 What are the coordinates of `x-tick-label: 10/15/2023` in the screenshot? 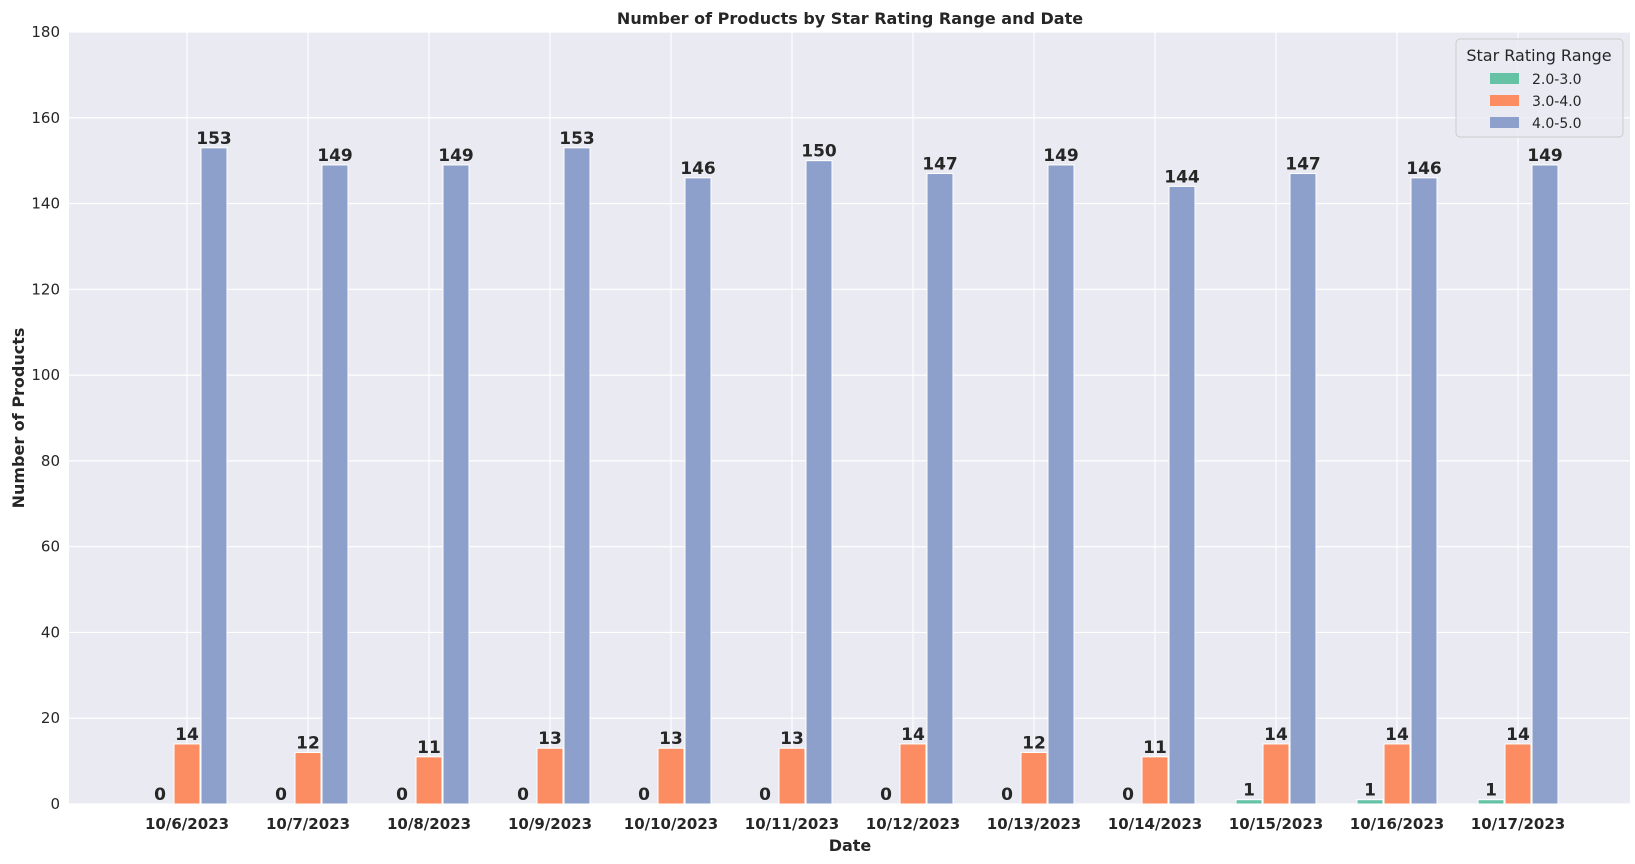 It's located at (1276, 824).